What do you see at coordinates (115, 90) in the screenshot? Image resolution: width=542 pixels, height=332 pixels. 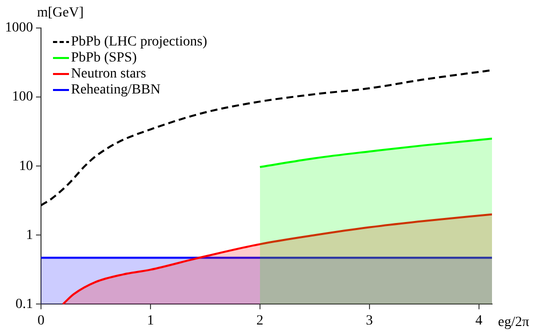 I see `legend-label: Reheating/BBN` at bounding box center [115, 90].